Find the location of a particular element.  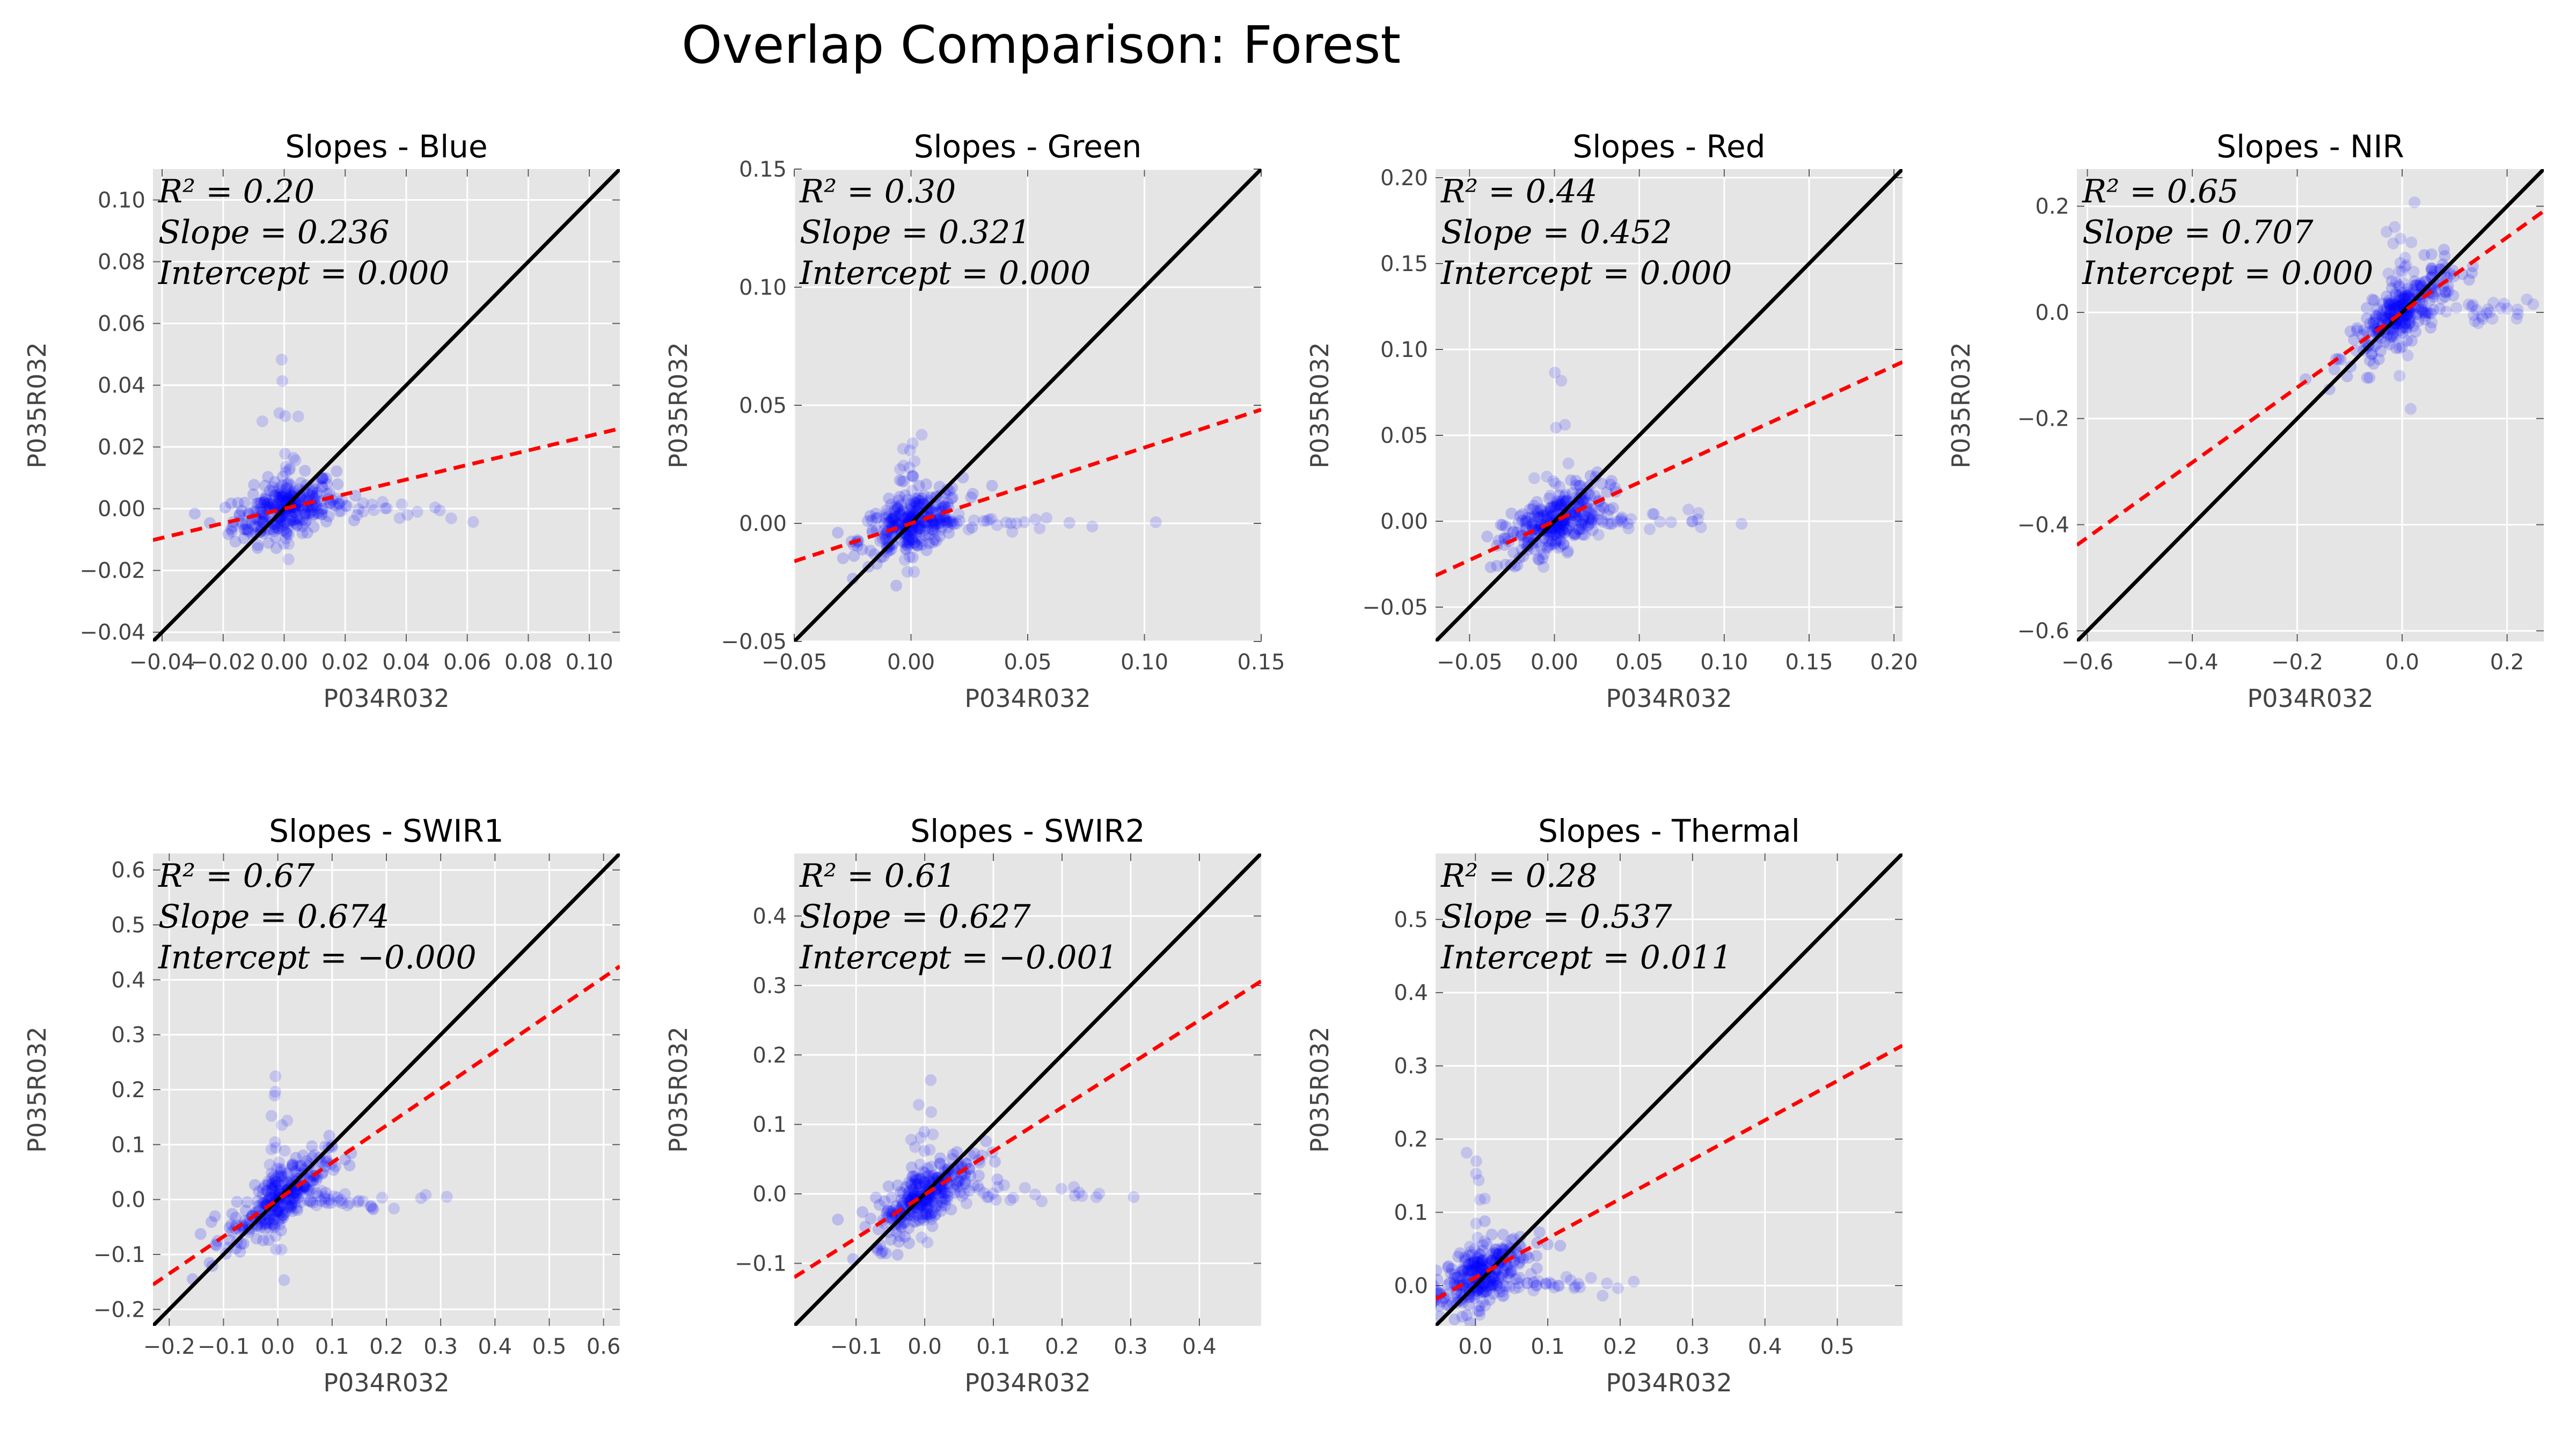

stat-annotation: Intercept = −0.000 is located at coordinates (317, 957).